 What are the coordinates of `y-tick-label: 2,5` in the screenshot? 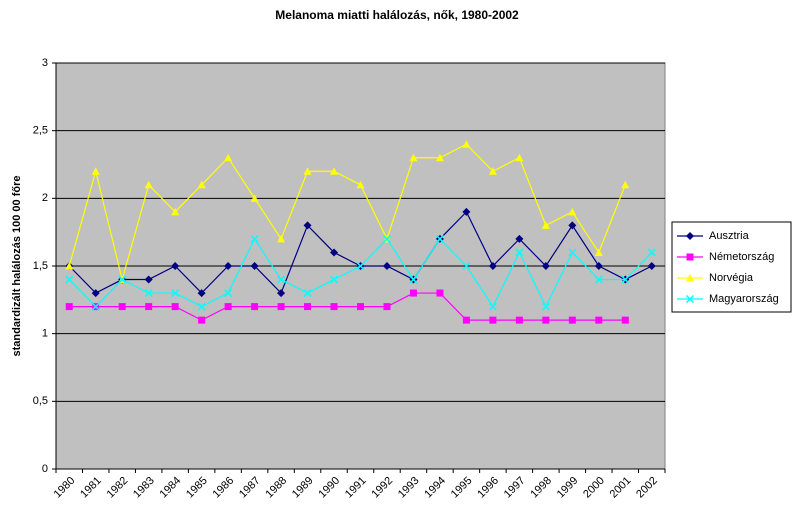 It's located at (40, 131).